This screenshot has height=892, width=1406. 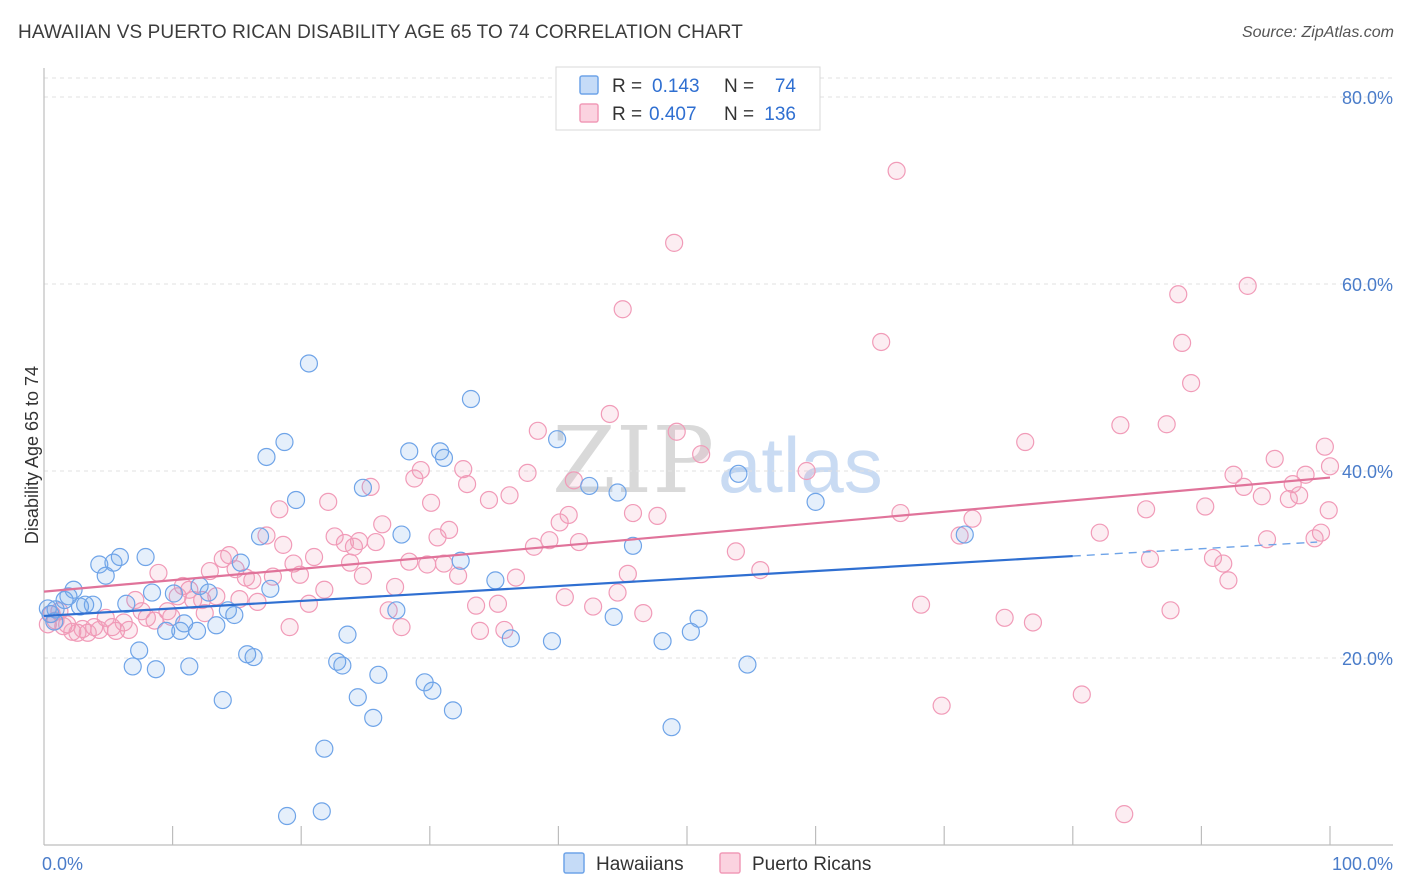 What do you see at coordinates (1367, 98) in the screenshot?
I see `y-tick-label: 80.0%` at bounding box center [1367, 98].